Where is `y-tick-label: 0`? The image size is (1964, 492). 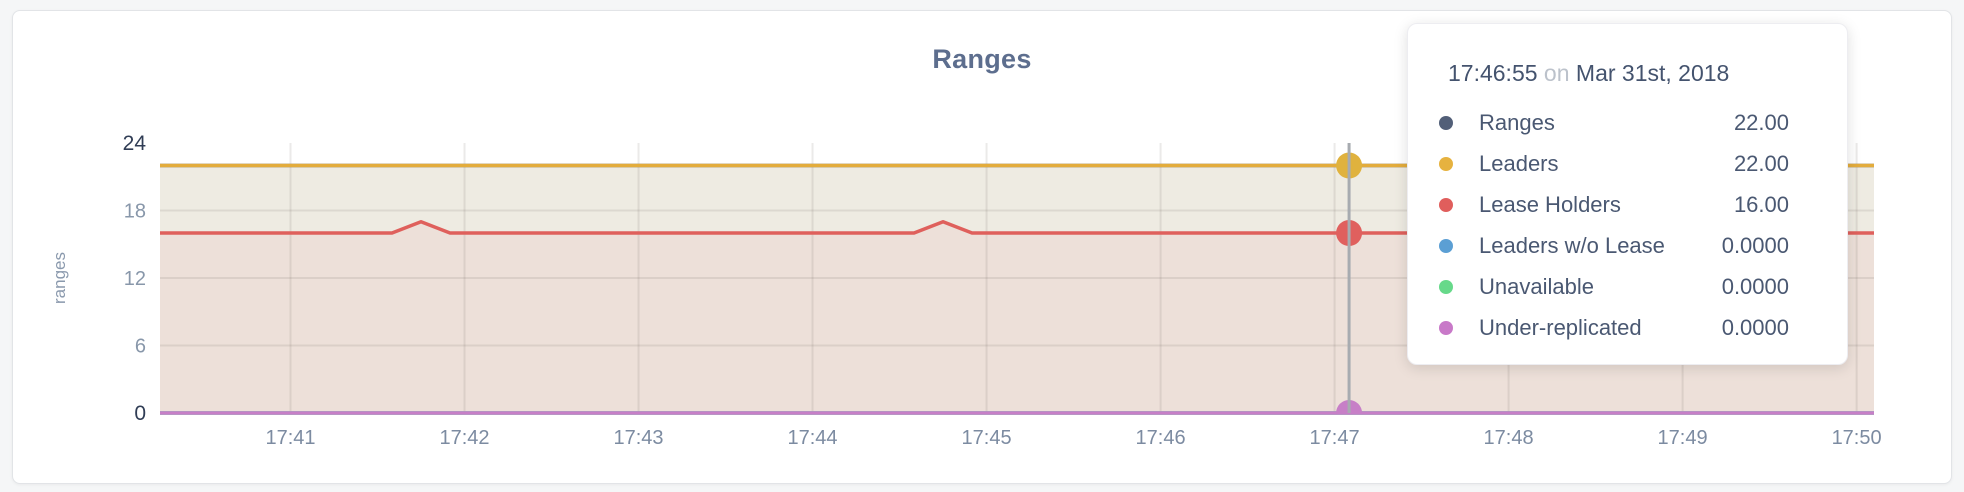
y-tick-label: 0 is located at coordinates (140, 413).